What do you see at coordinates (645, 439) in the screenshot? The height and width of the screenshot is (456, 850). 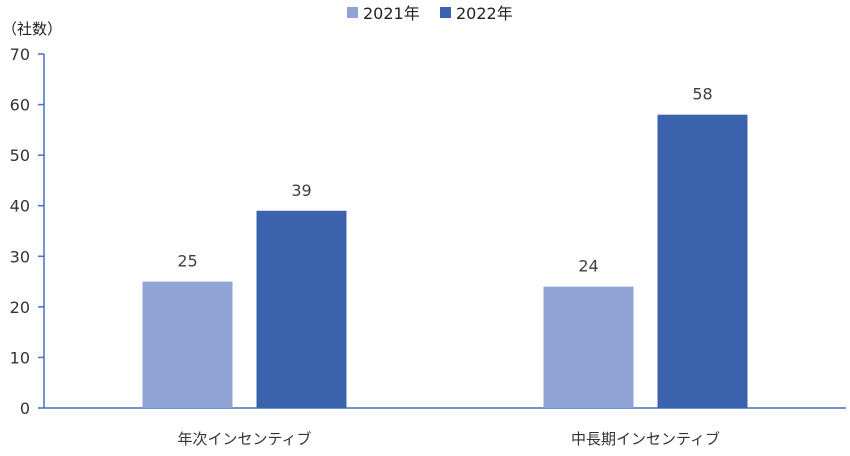 I see `x-category-label: 中長期インセンティブ` at bounding box center [645, 439].